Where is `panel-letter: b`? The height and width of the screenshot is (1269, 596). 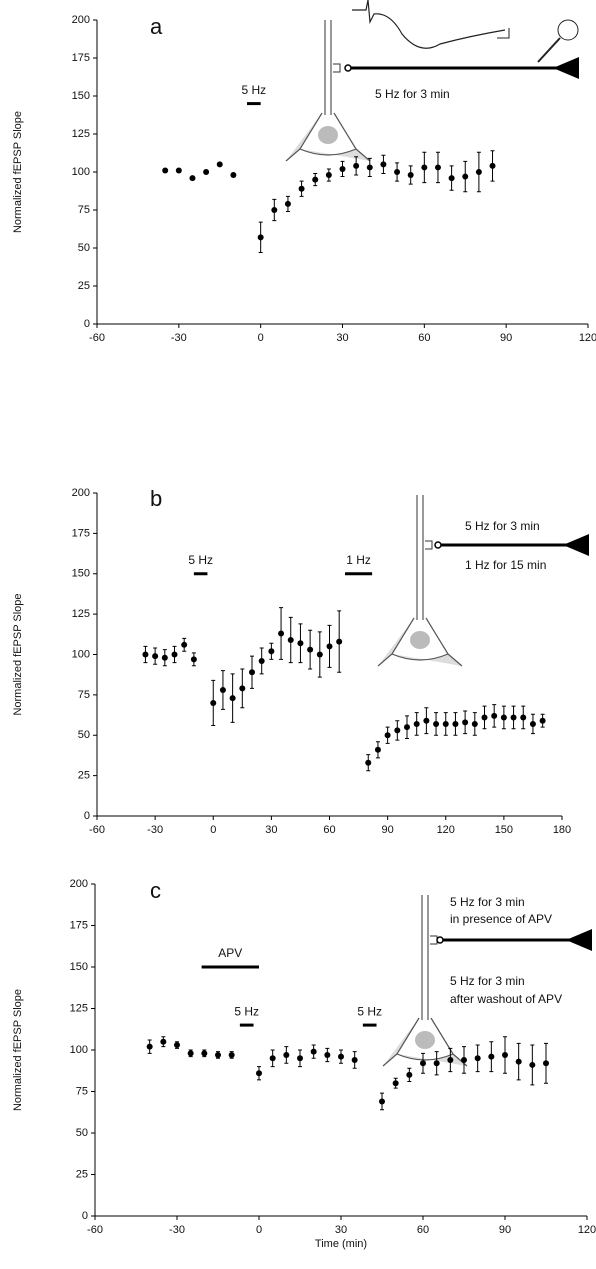
panel-letter: b is located at coordinates (156, 498).